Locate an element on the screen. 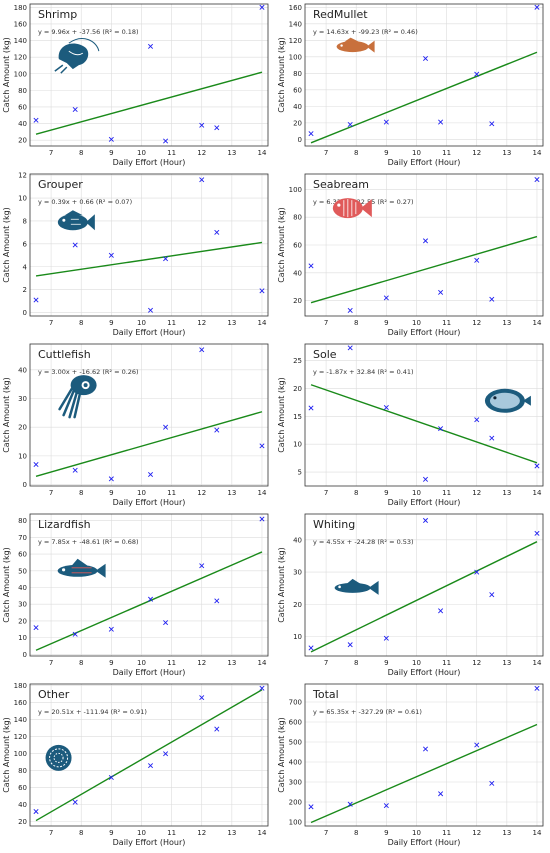  cuttlefish-icon is located at coordinates (77, 397).